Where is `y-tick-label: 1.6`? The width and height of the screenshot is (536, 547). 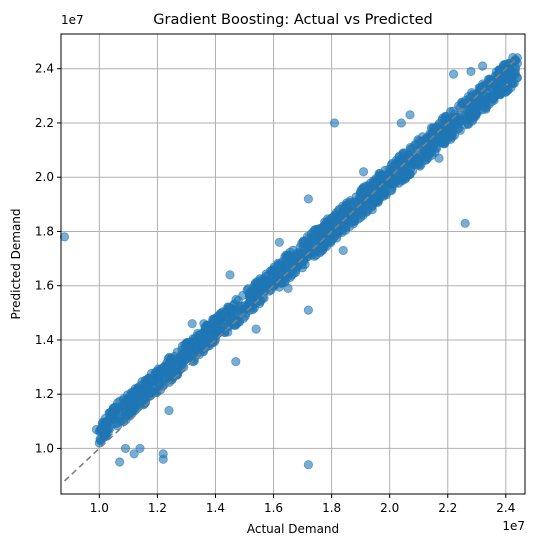
y-tick-label: 1.6 is located at coordinates (44, 286).